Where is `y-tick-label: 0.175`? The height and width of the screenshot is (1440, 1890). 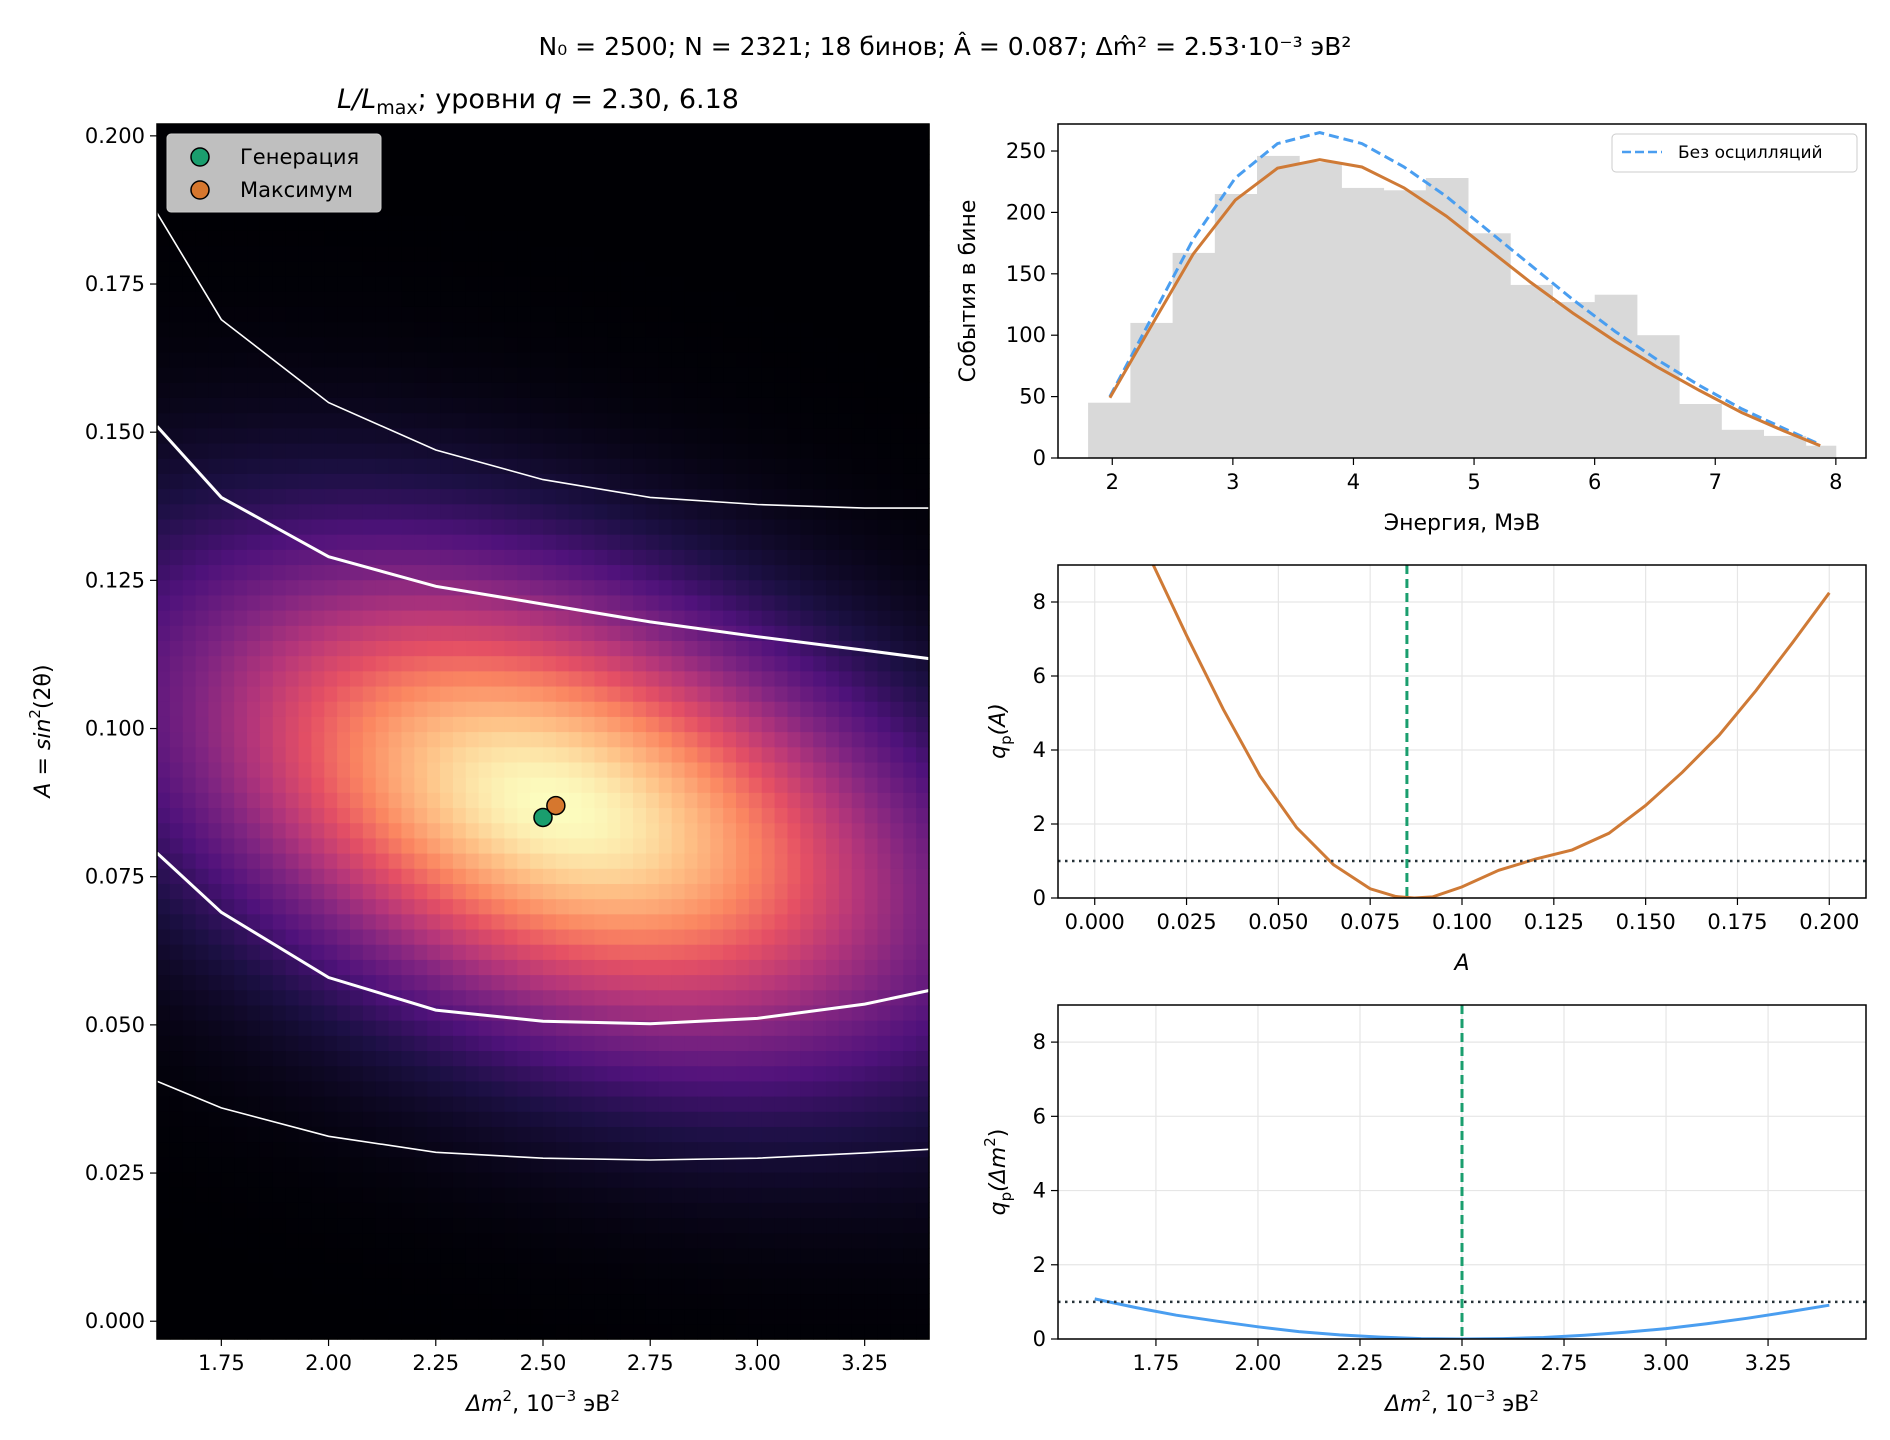 y-tick-label: 0.175 is located at coordinates (115, 284).